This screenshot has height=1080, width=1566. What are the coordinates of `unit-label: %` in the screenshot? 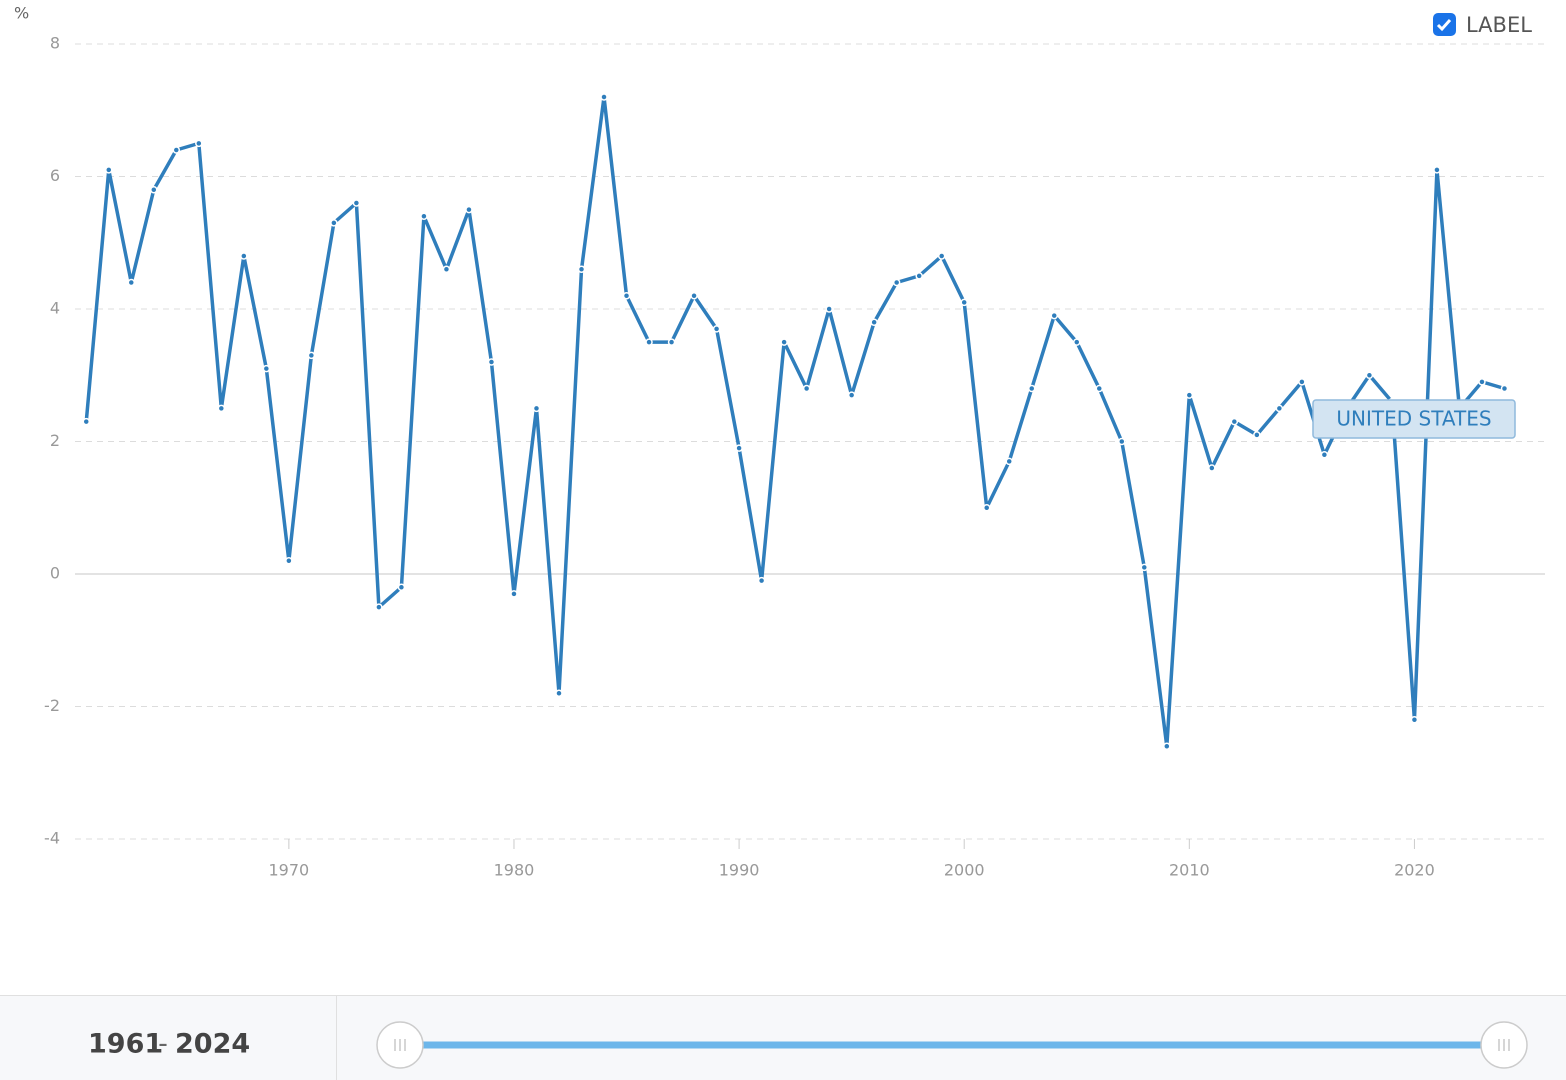 It's located at (21, 13).